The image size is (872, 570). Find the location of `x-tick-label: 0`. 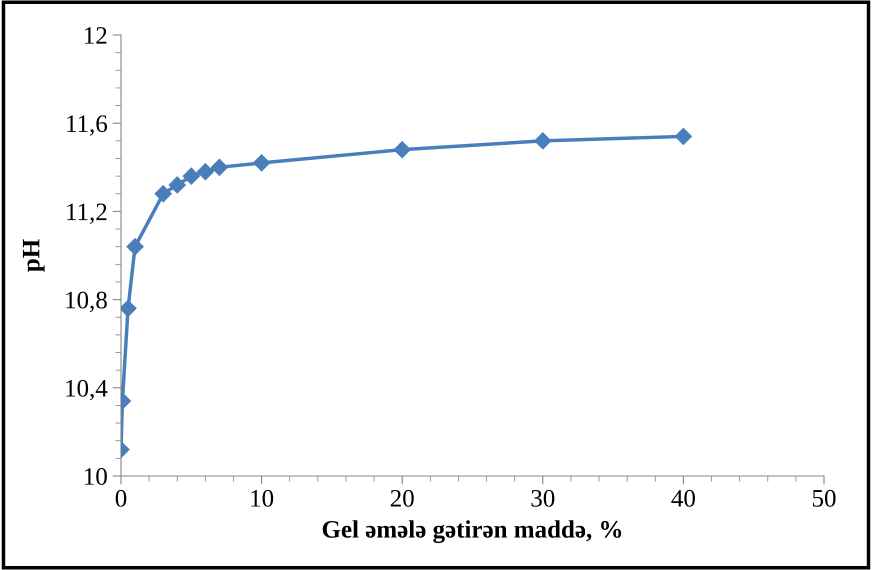

x-tick-label: 0 is located at coordinates (121, 498).